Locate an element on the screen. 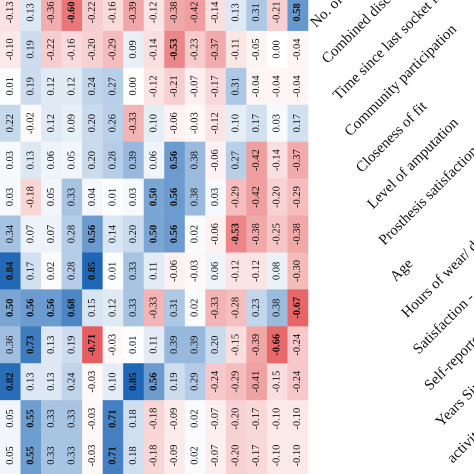 Image resolution: width=474 pixels, height=474 pixels. heatmap-cell-value: -0.05 is located at coordinates (256, 49).